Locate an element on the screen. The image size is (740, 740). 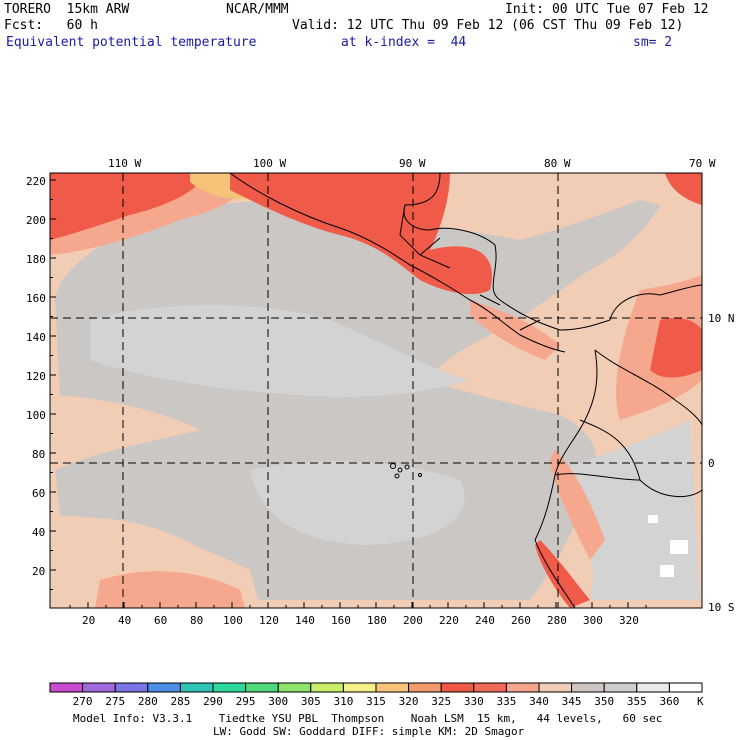
red-region-nw is located at coordinates (127, 206).